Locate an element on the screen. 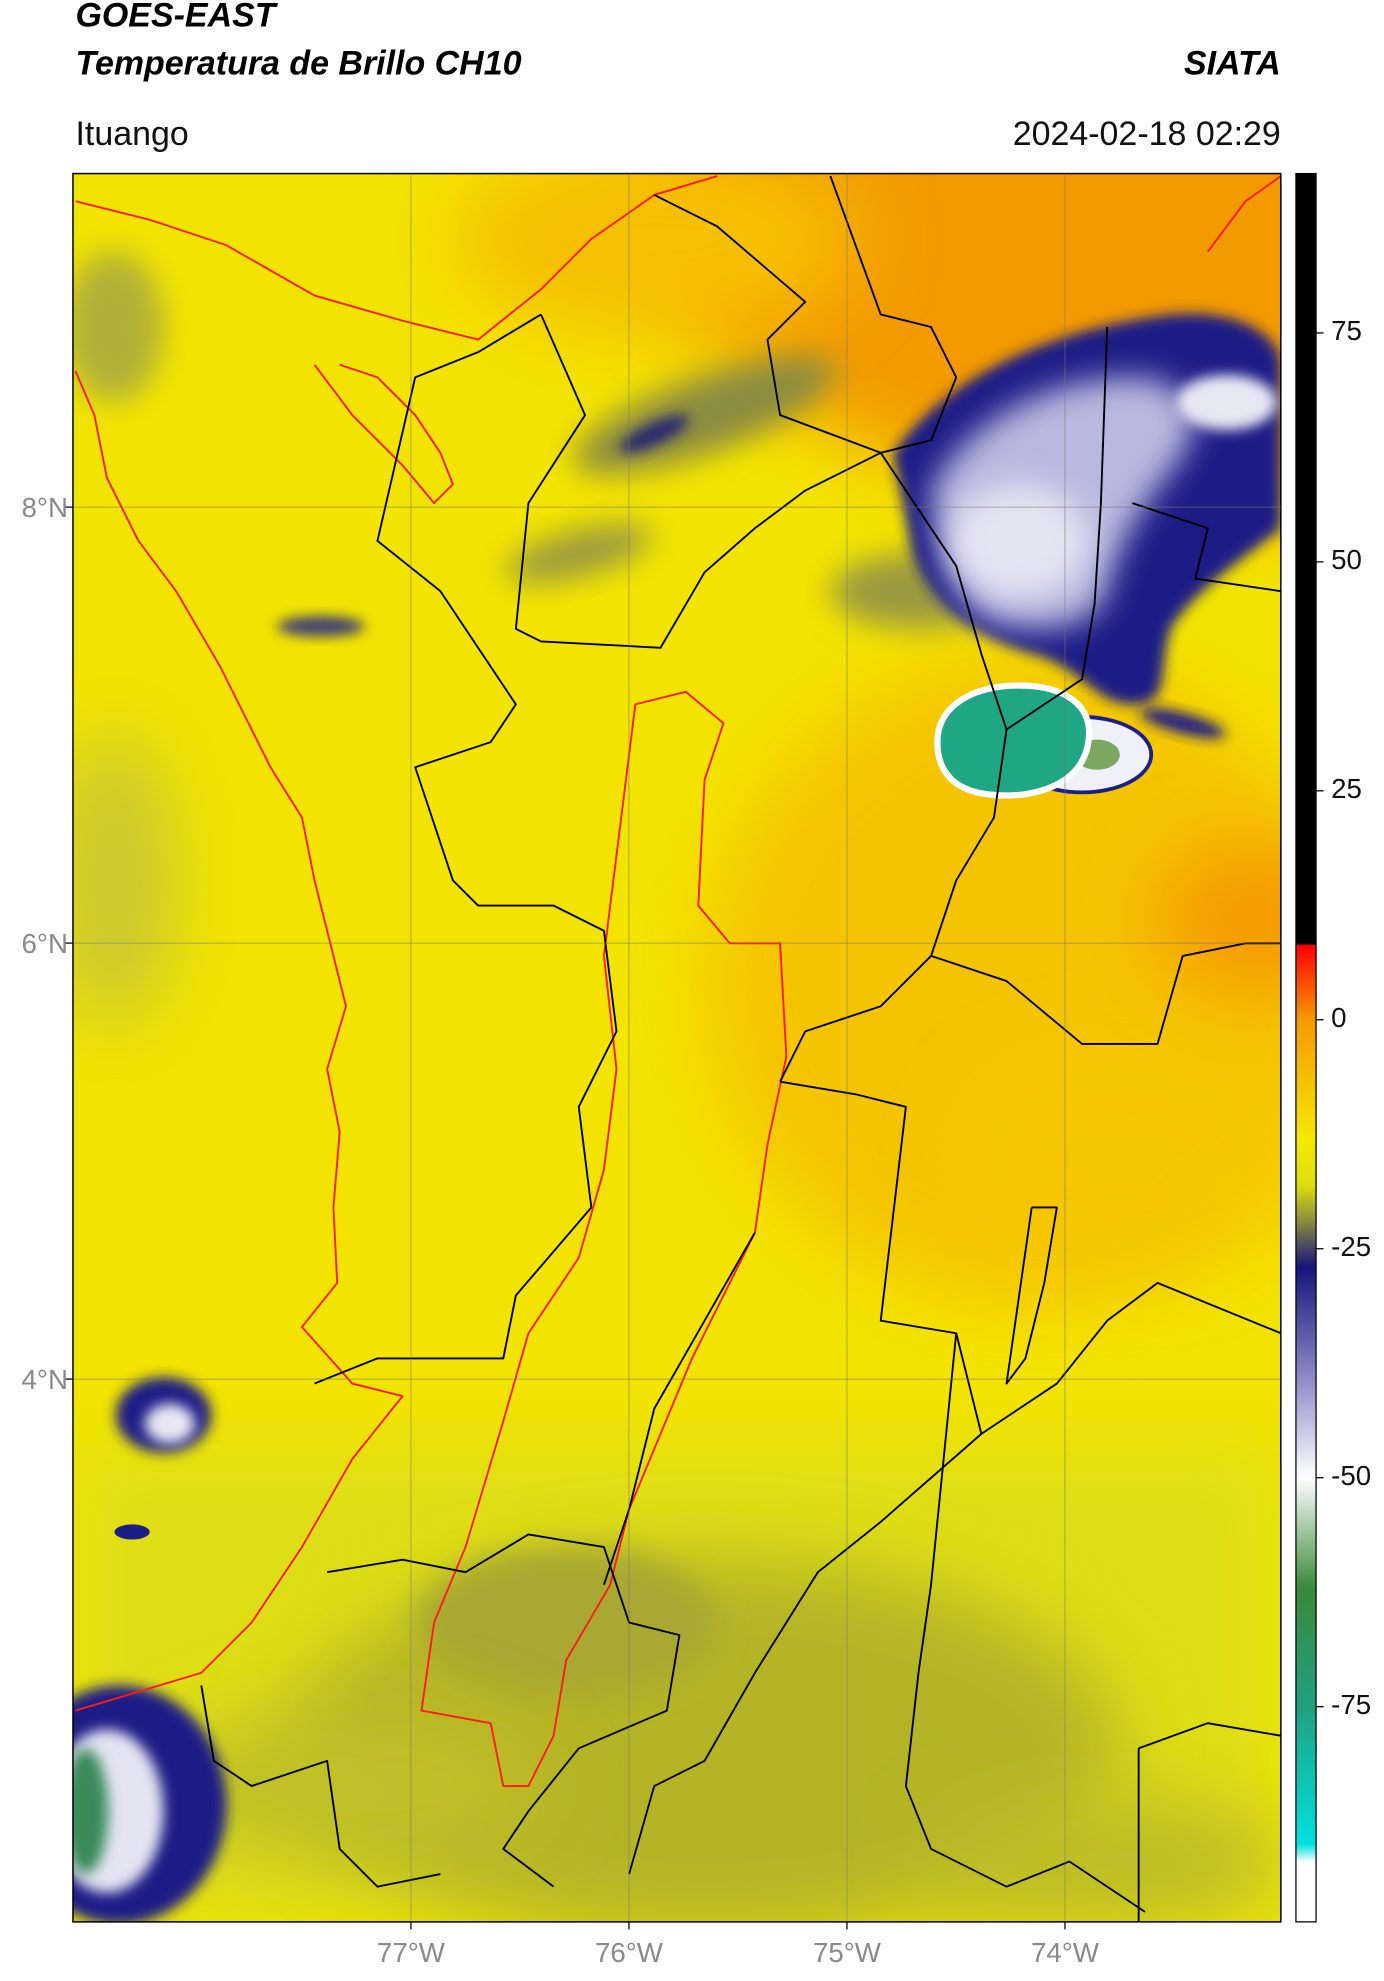  x-tick-label: 77°W is located at coordinates (411, 1952).